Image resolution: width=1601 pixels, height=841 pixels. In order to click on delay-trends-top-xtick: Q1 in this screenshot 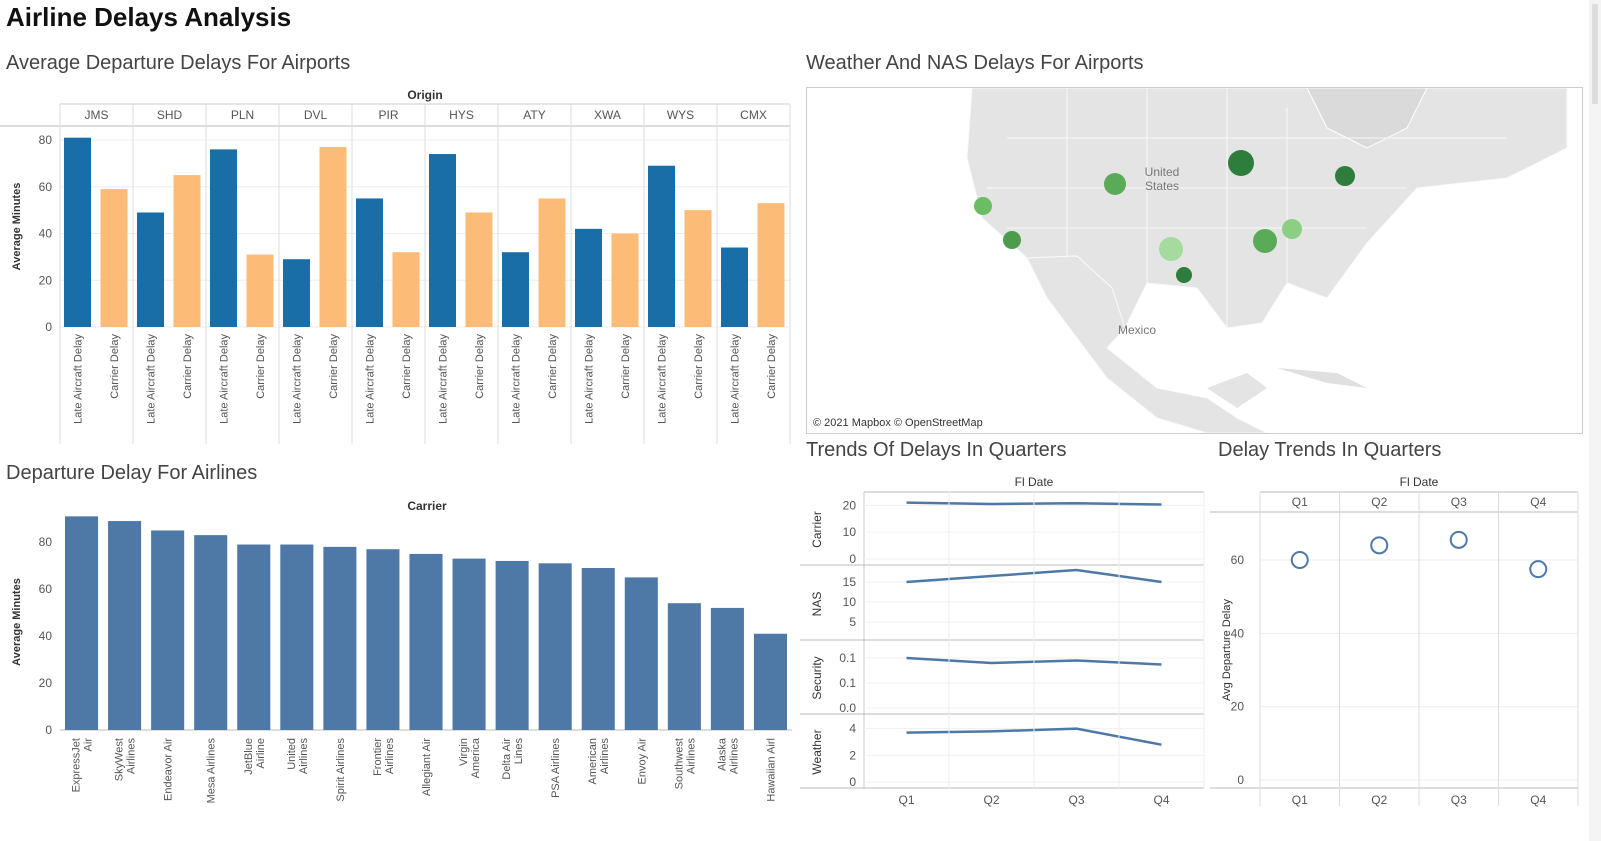, I will do `click(1300, 502)`.